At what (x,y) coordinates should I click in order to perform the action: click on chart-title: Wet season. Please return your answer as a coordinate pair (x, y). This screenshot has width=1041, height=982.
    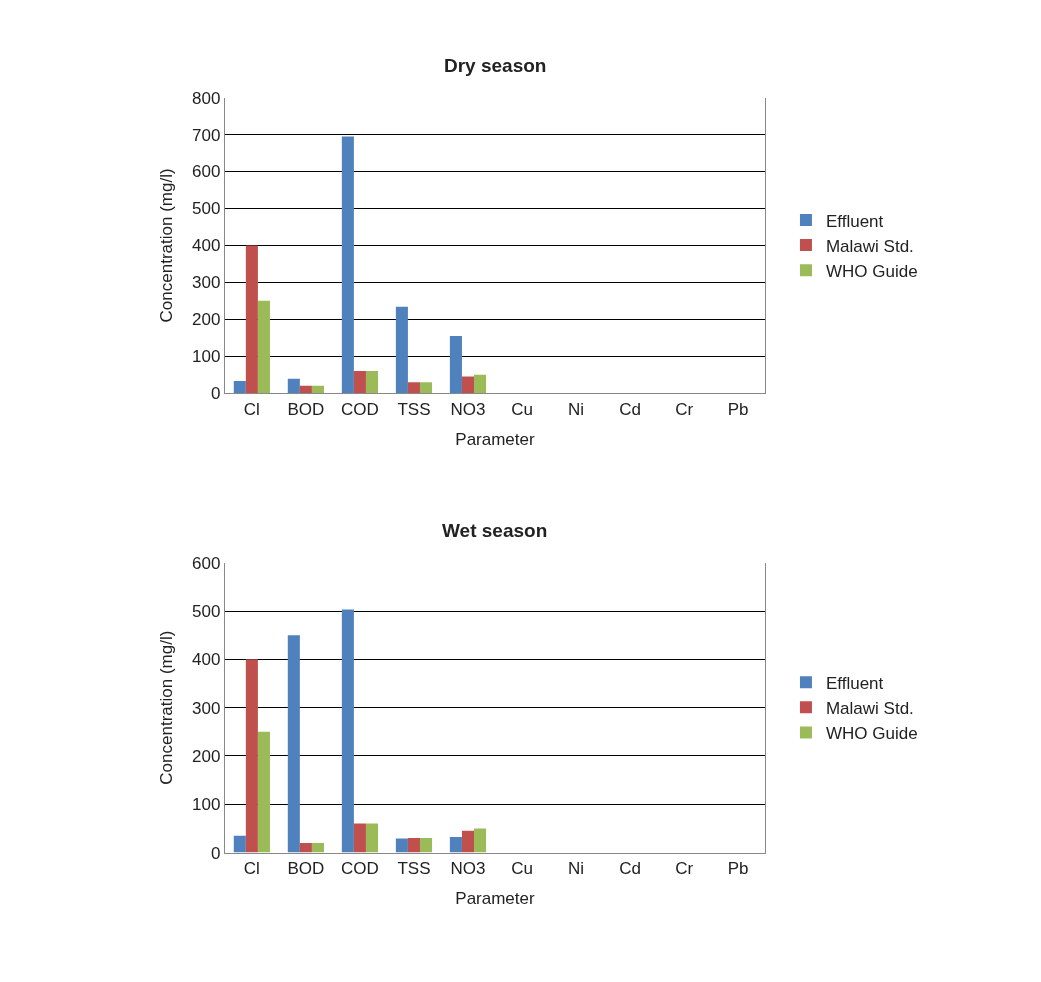
    Looking at the image, I should click on (495, 530).